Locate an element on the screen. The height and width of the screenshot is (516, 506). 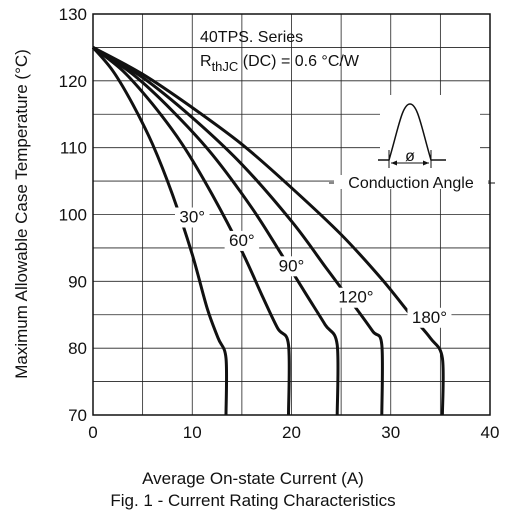
y-tick-label: 90 is located at coordinates (77, 281).